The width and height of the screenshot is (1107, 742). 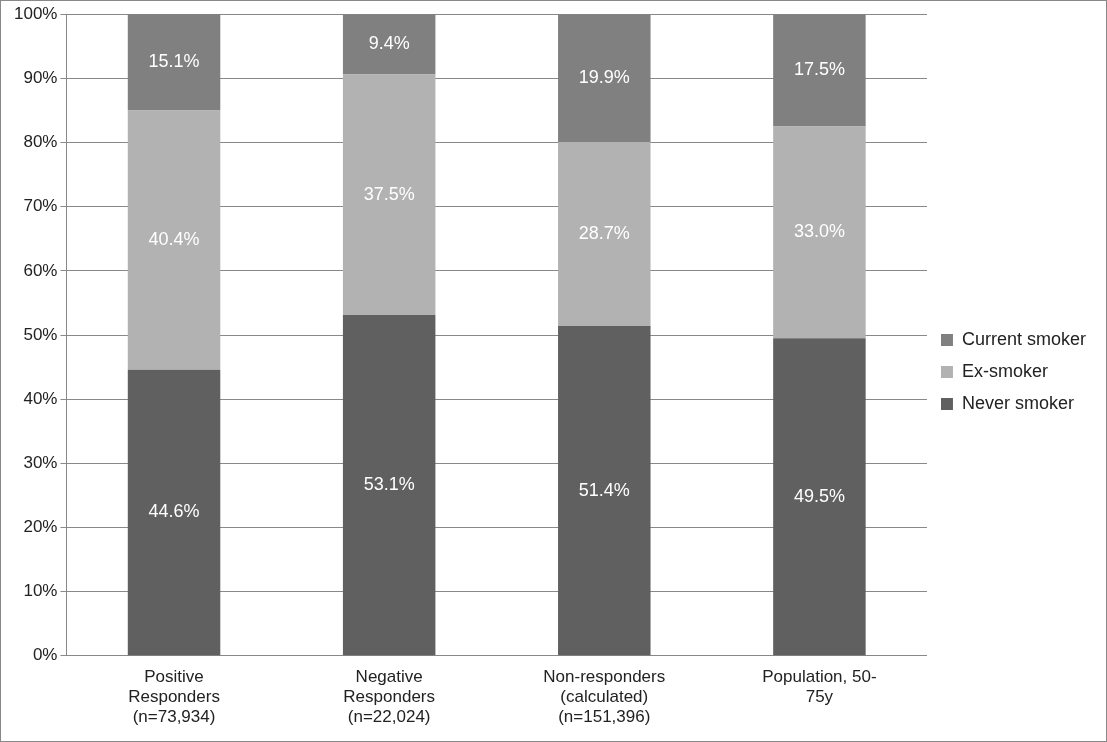 I want to click on data-label: 33.0%, so click(x=819, y=231).